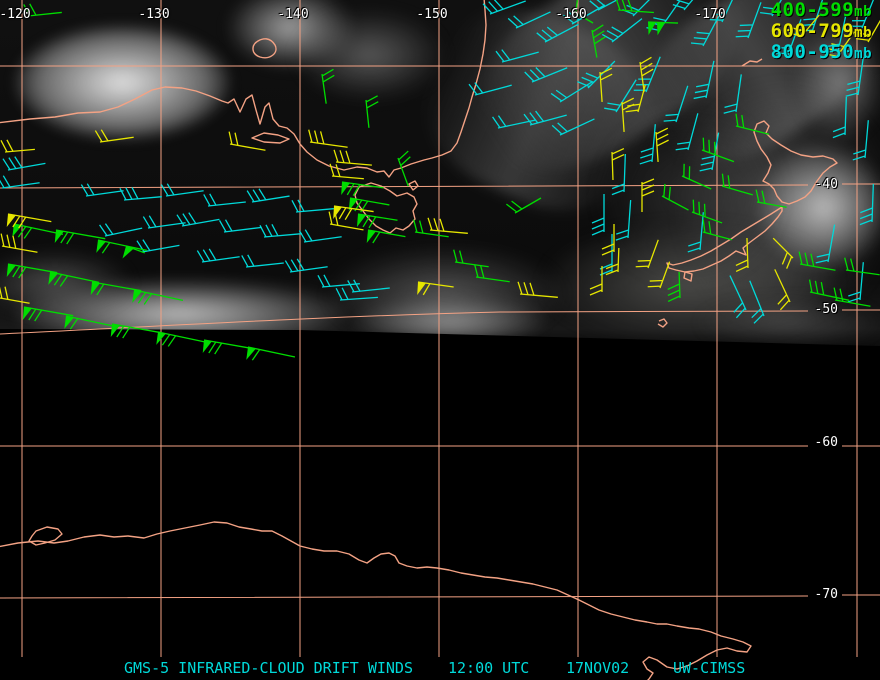 Image resolution: width=880 pixels, height=680 pixels. What do you see at coordinates (710, 14) in the screenshot?
I see `longitude-label: -170` at bounding box center [710, 14].